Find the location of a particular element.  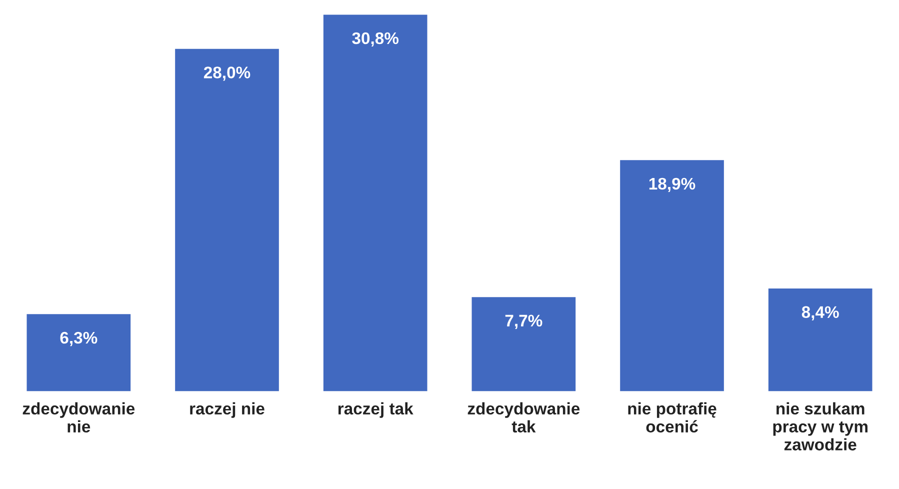

data-label: 6,3% is located at coordinates (79, 339).